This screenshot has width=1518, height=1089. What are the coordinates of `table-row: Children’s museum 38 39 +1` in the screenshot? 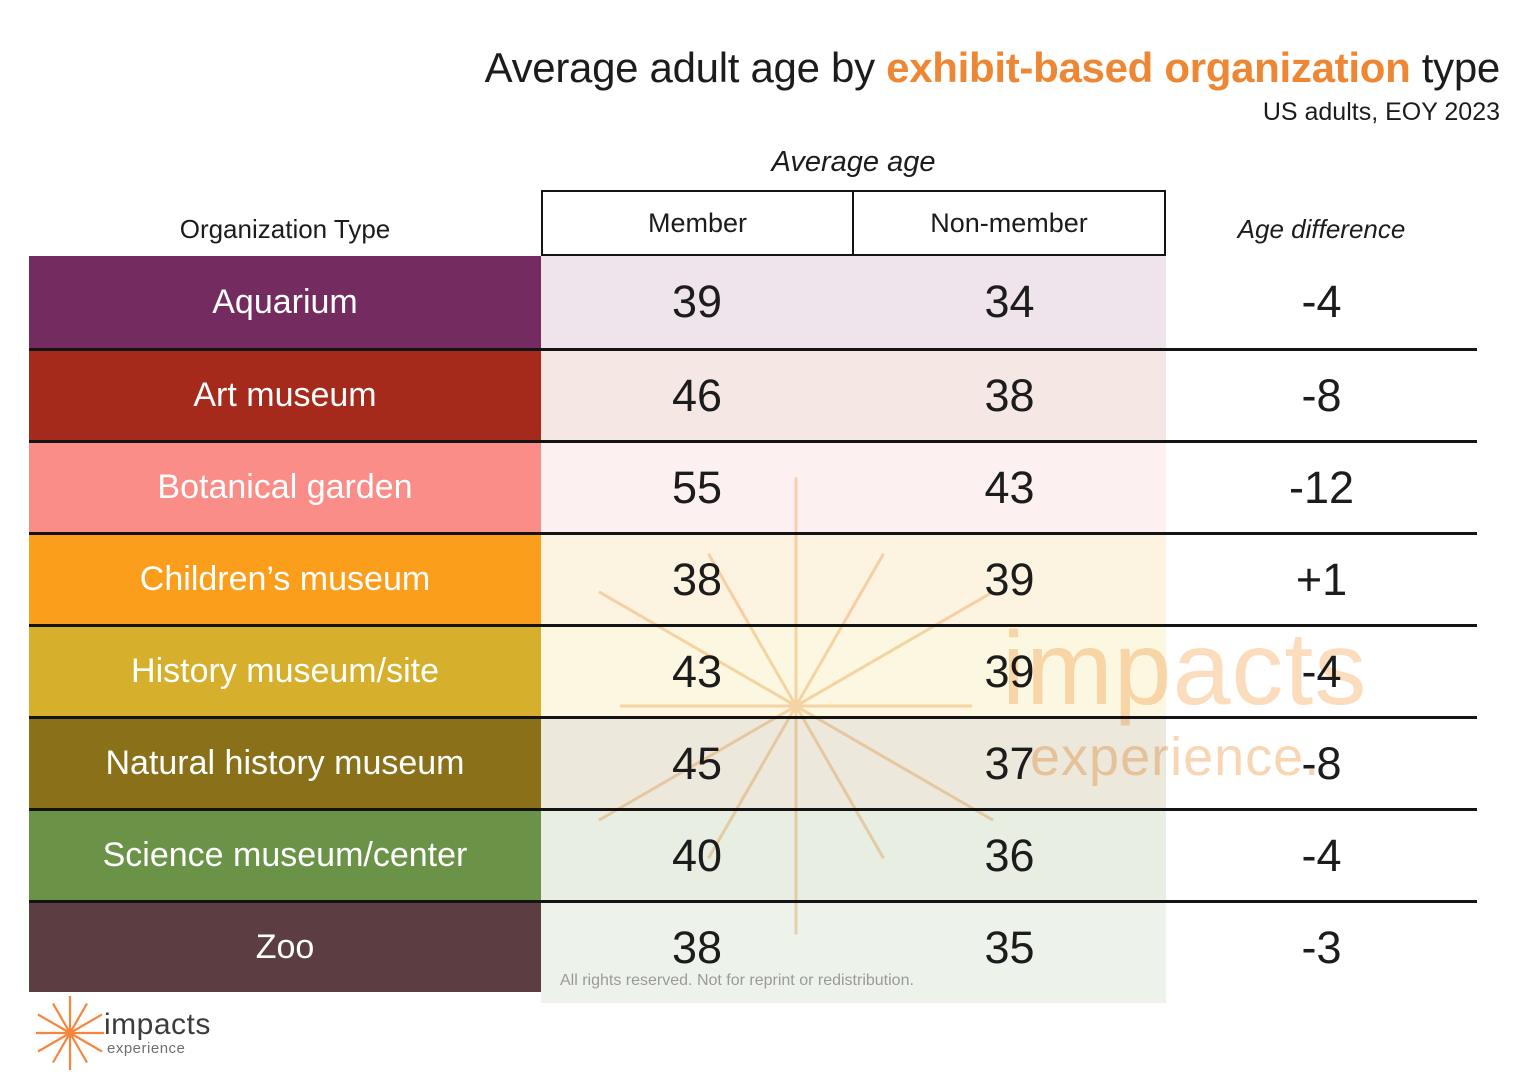 It's located at (753, 578).